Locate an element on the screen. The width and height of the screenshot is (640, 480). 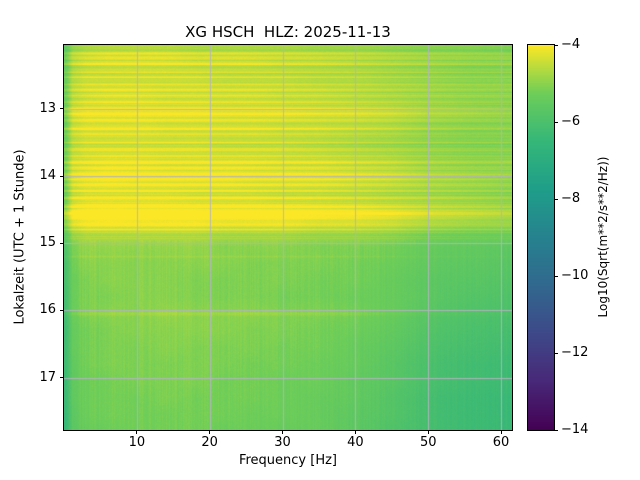
y-tick-label: 17 is located at coordinates (47, 377).